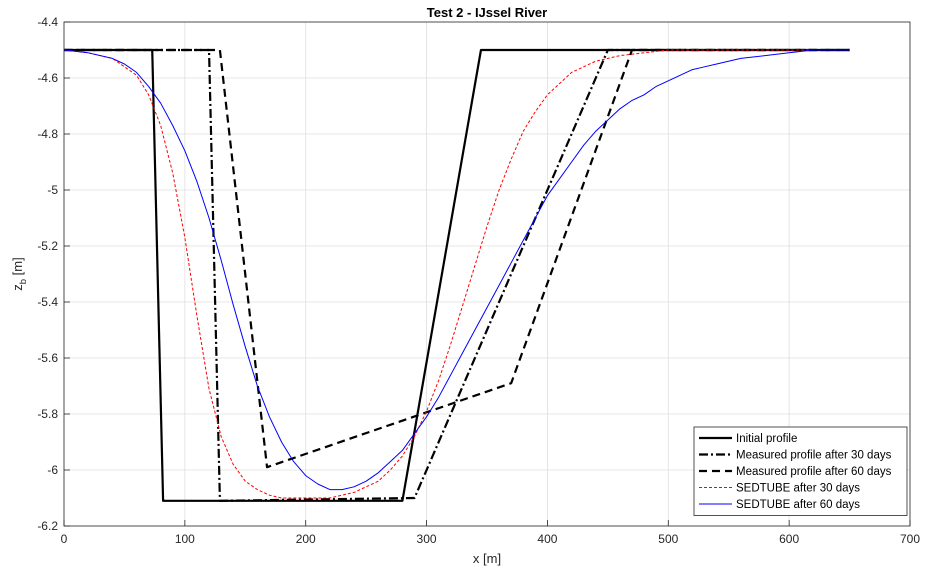 Image resolution: width=935 pixels, height=569 pixels. I want to click on x-tick-label: 400, so click(547, 539).